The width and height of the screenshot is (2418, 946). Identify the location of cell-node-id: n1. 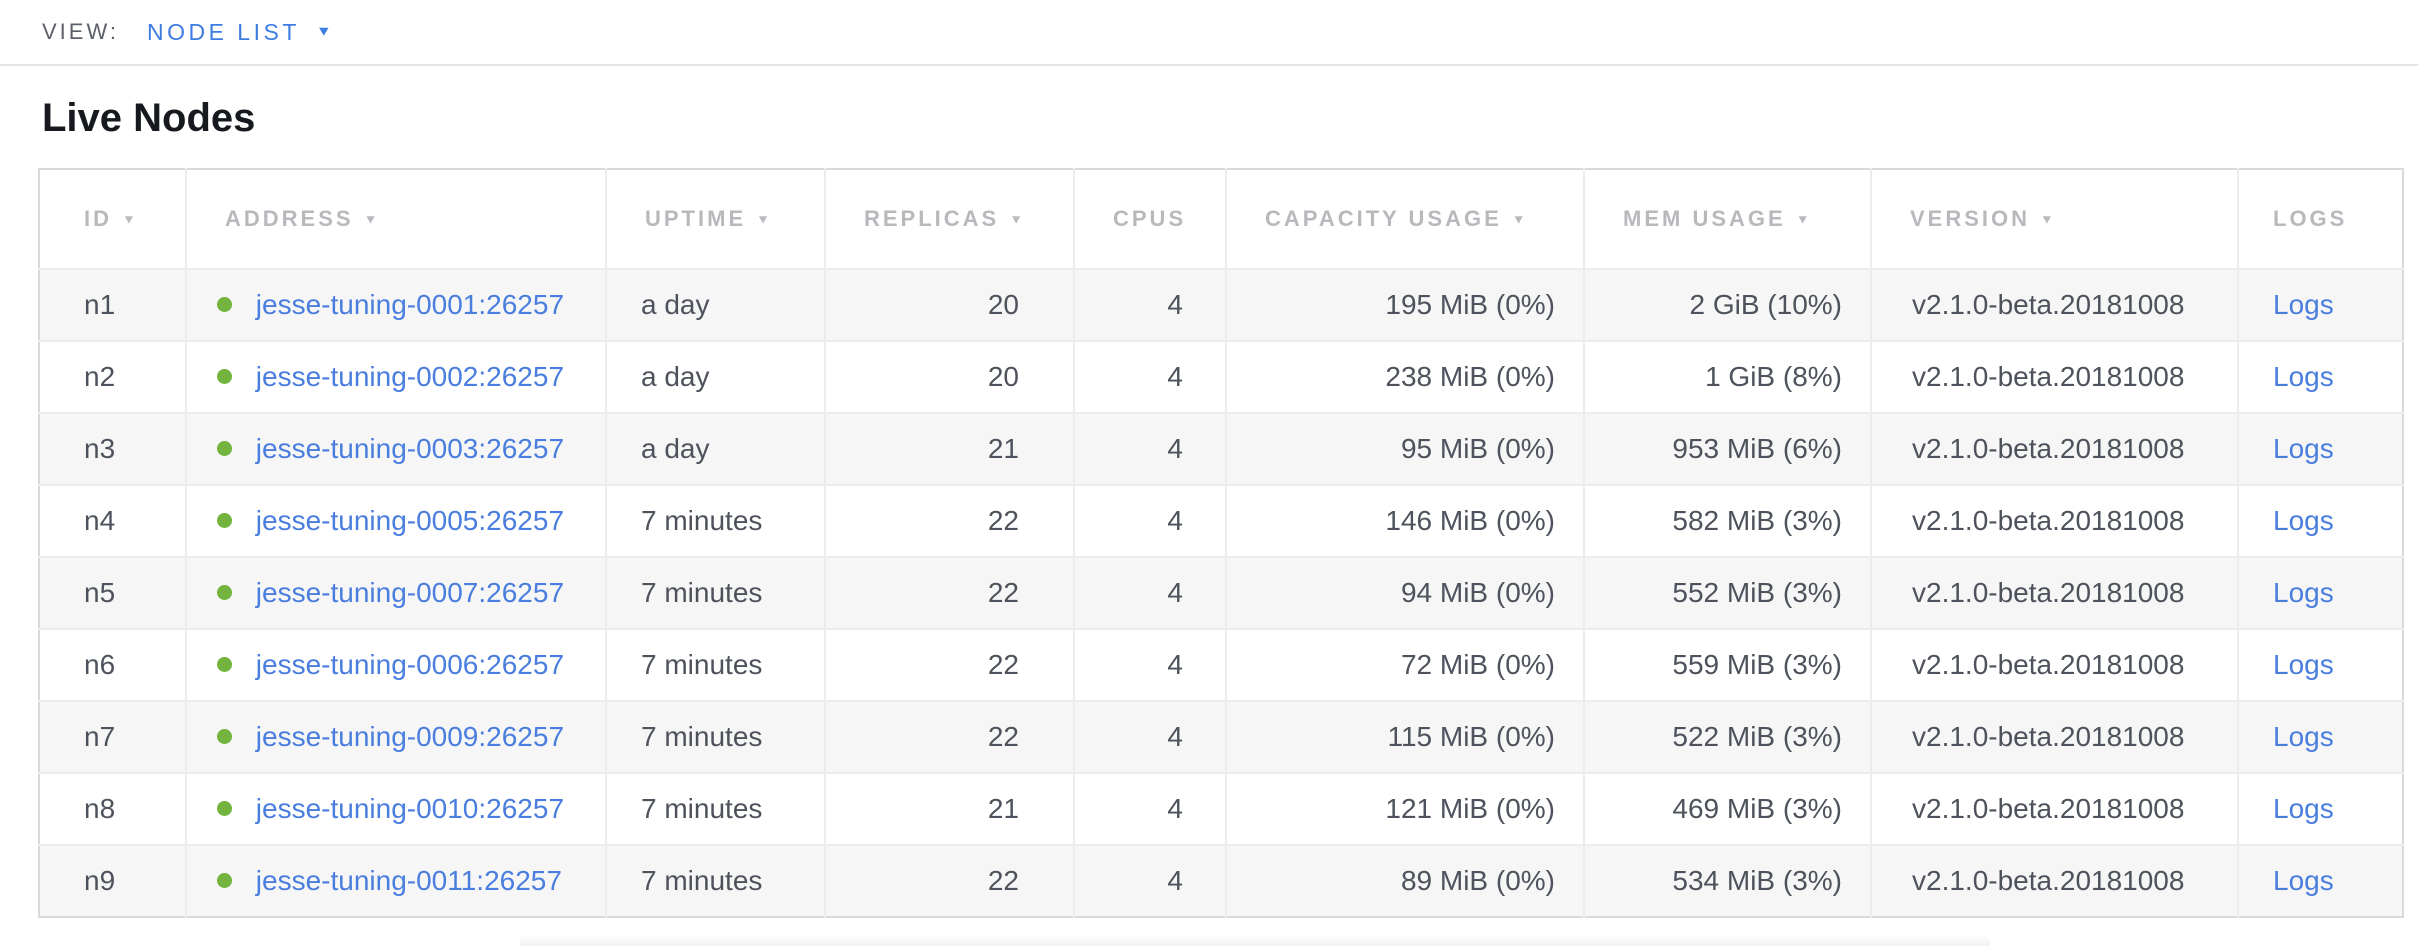
(113, 304).